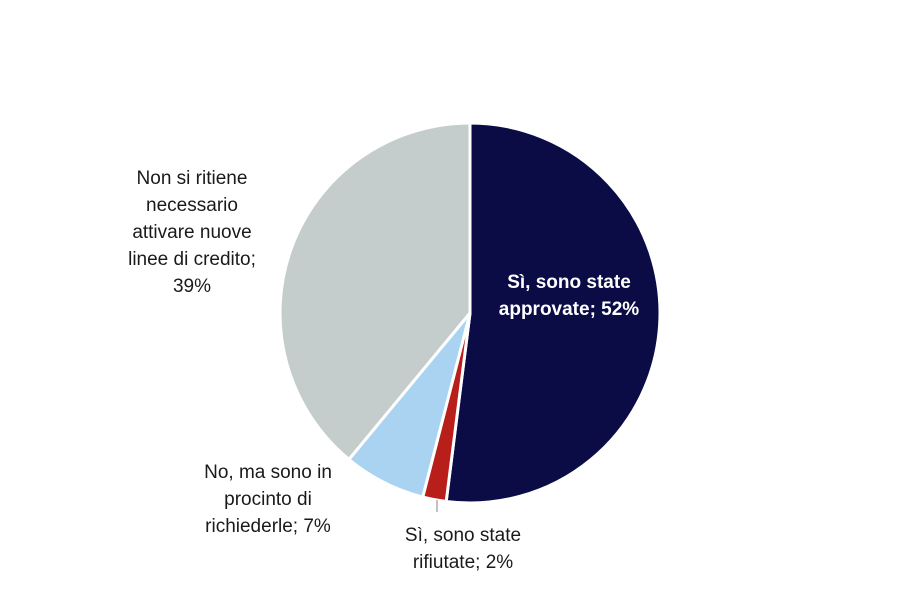 Image resolution: width=900 pixels, height=600 pixels. I want to click on slice-label-line: procinto di, so click(268, 499).